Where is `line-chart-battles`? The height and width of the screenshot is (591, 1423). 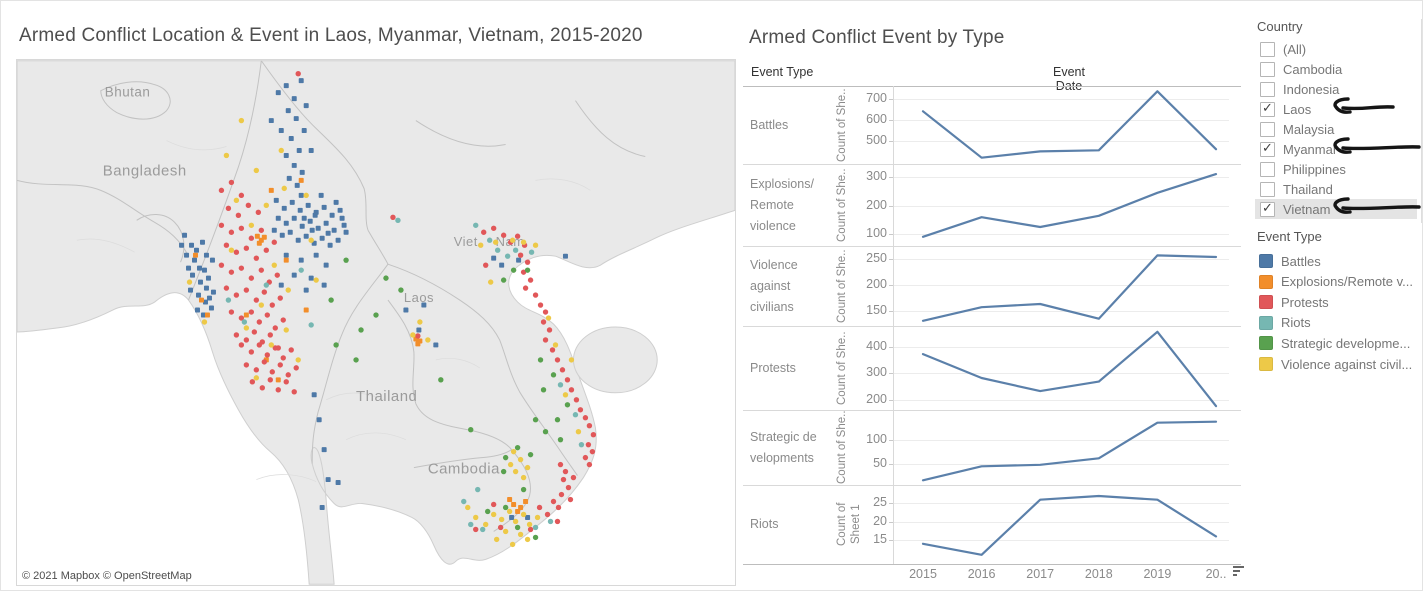
line-chart-battles is located at coordinates (1061, 125).